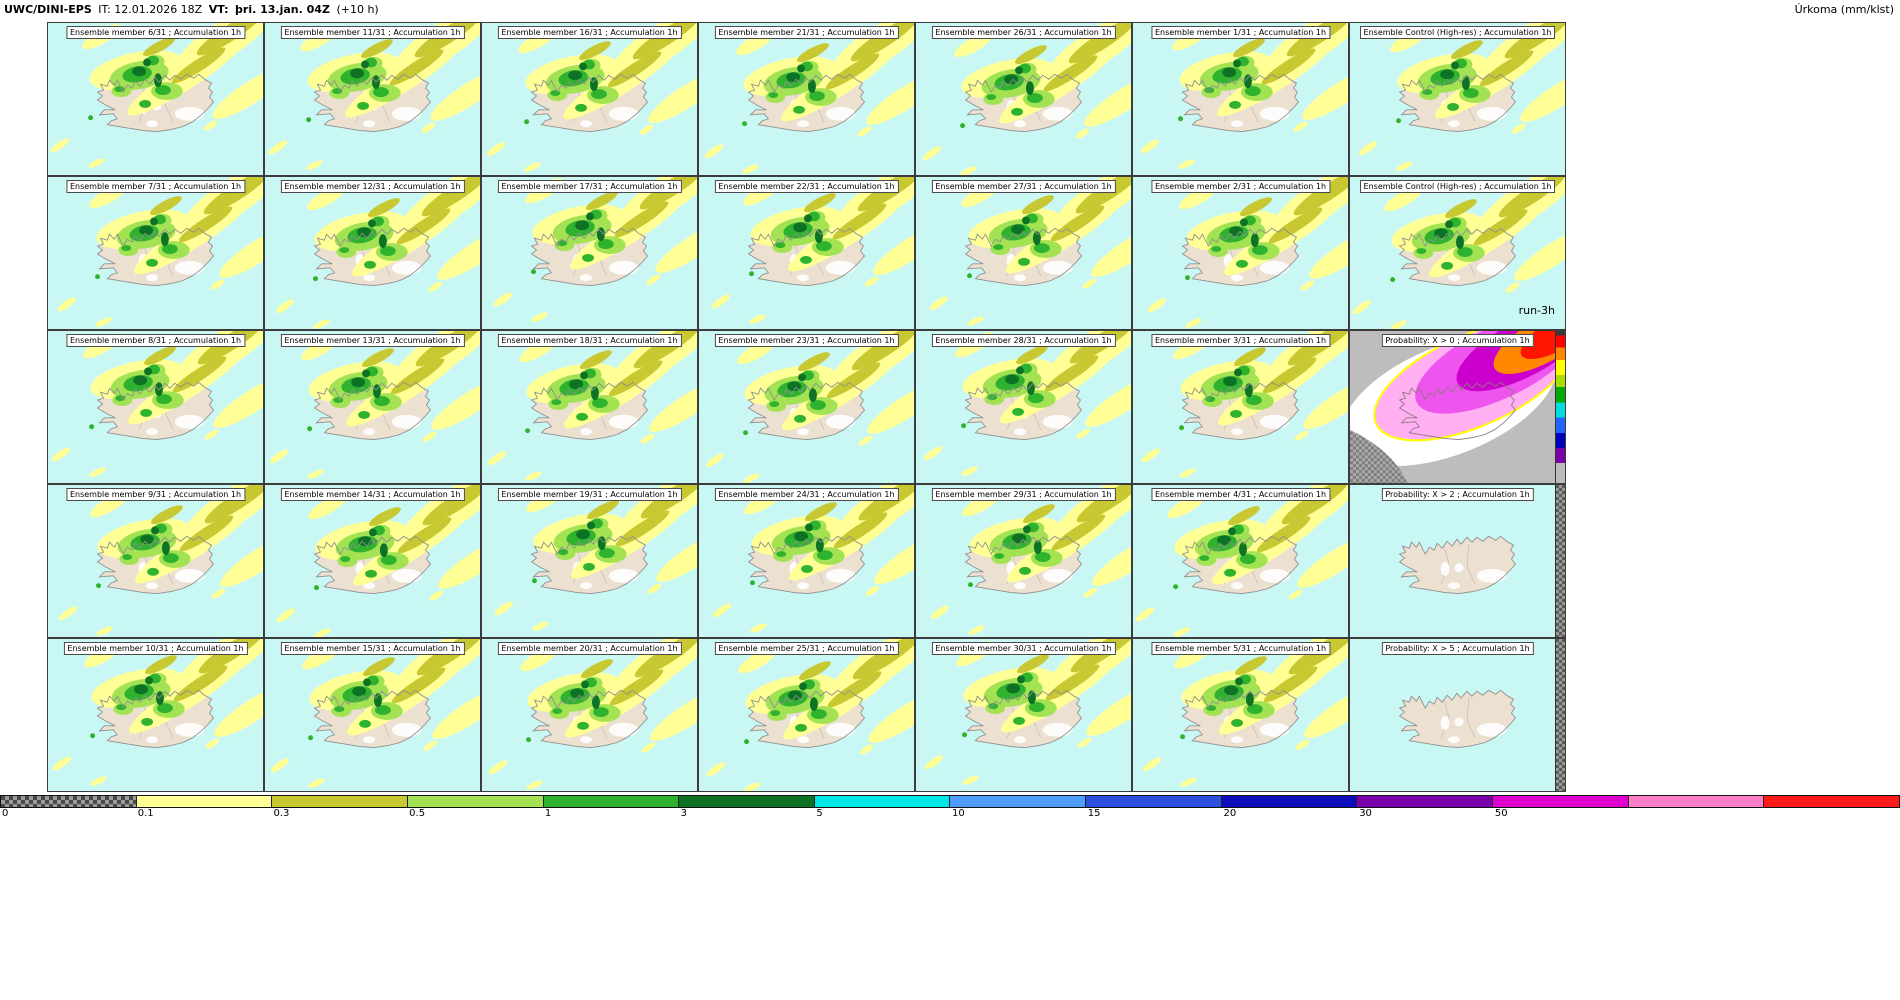  I want to click on panel-title: Ensemble member 17/31 ; Accumulation 1h, so click(589, 186).